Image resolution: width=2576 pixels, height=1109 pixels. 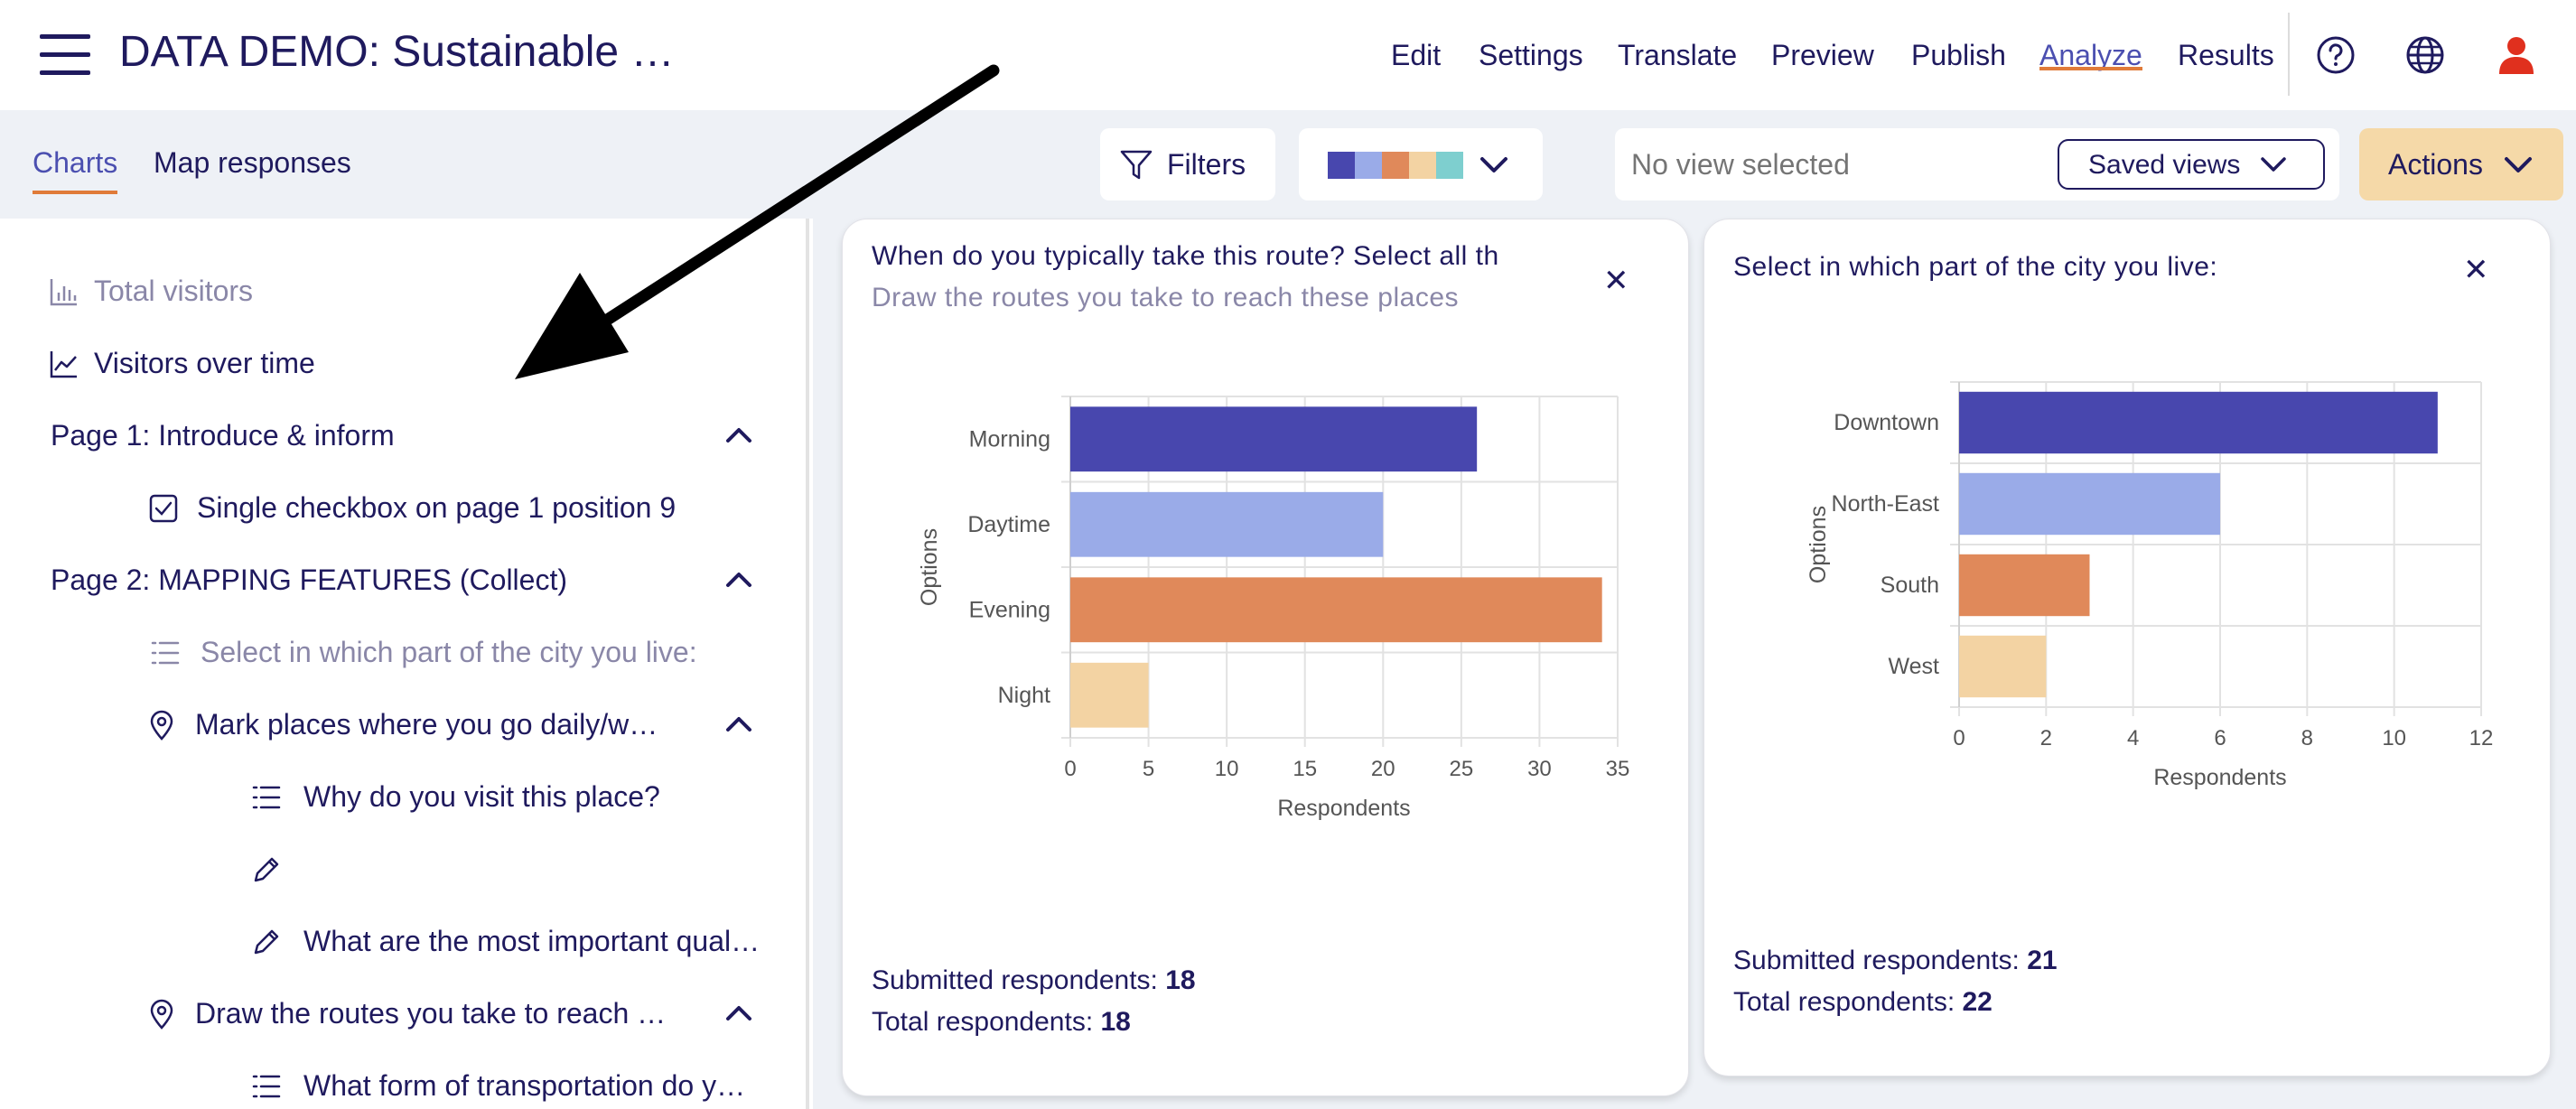 I want to click on x-tick-label: 8, so click(x=2307, y=738).